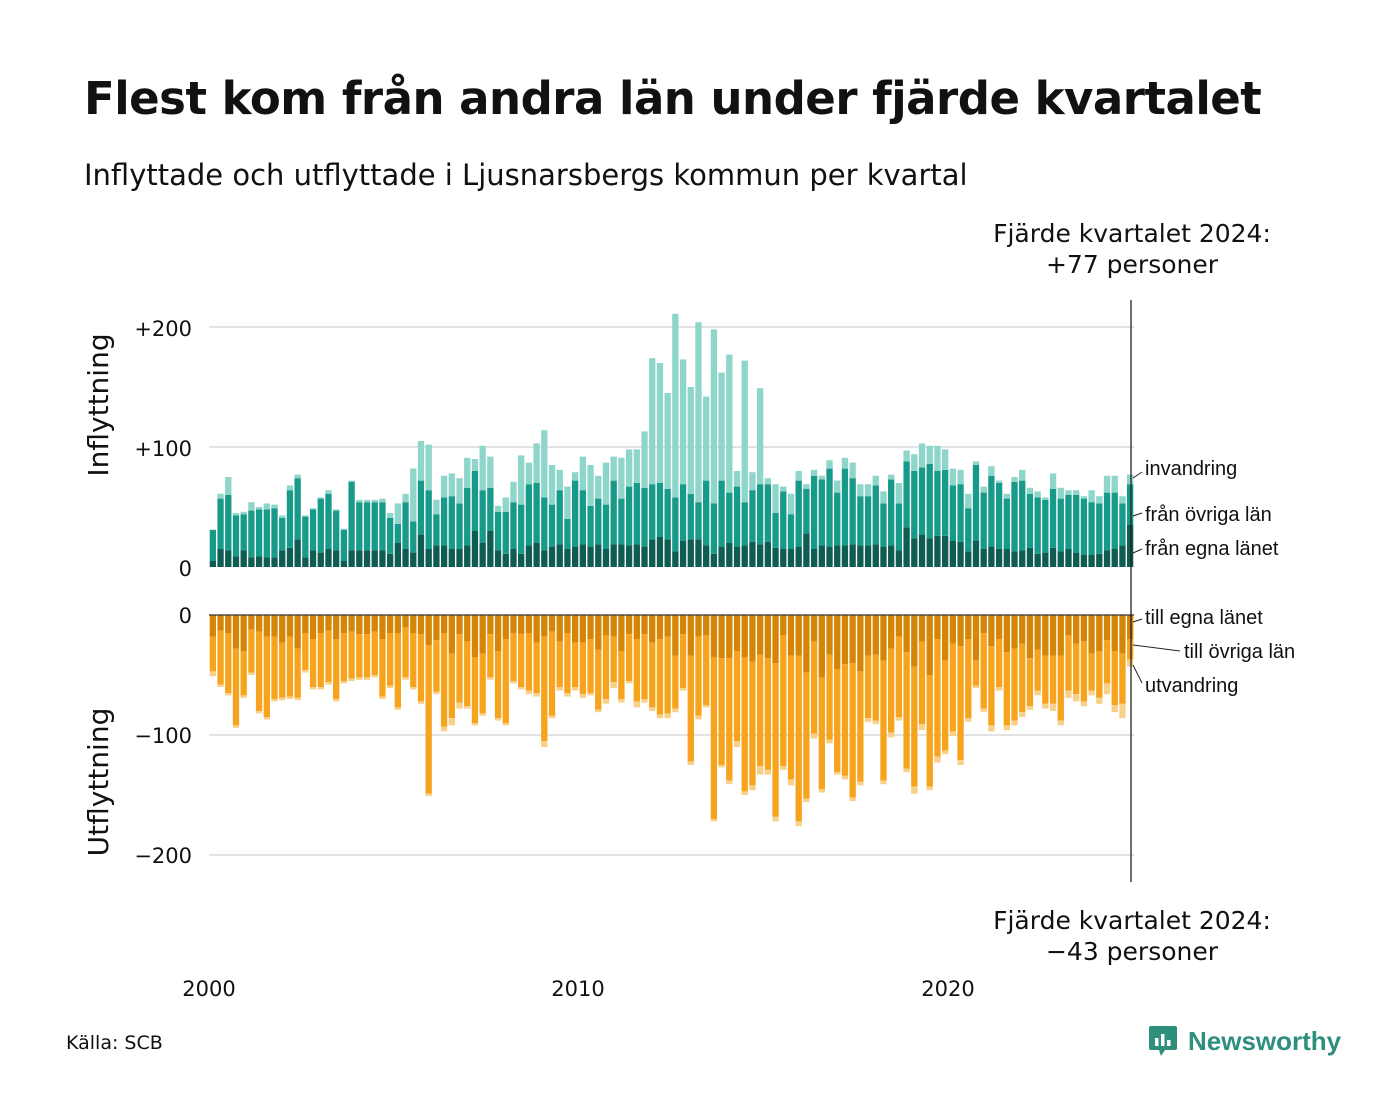 The image size is (1400, 1120). What do you see at coordinates (1244, 1041) in the screenshot?
I see `brand-logo: Newsworthy` at bounding box center [1244, 1041].